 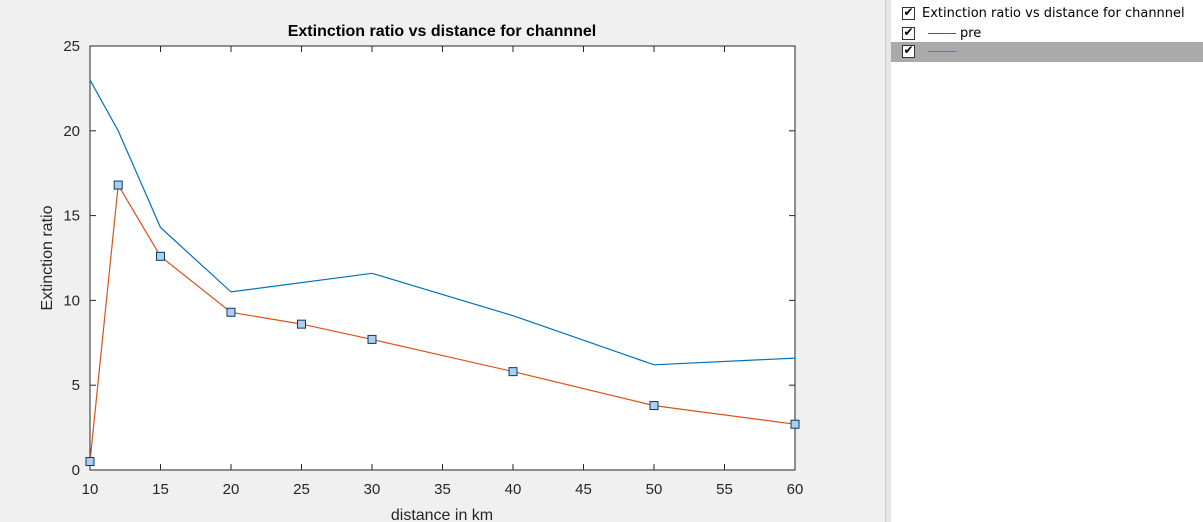 What do you see at coordinates (888, 261) in the screenshot?
I see `panel-divider` at bounding box center [888, 261].